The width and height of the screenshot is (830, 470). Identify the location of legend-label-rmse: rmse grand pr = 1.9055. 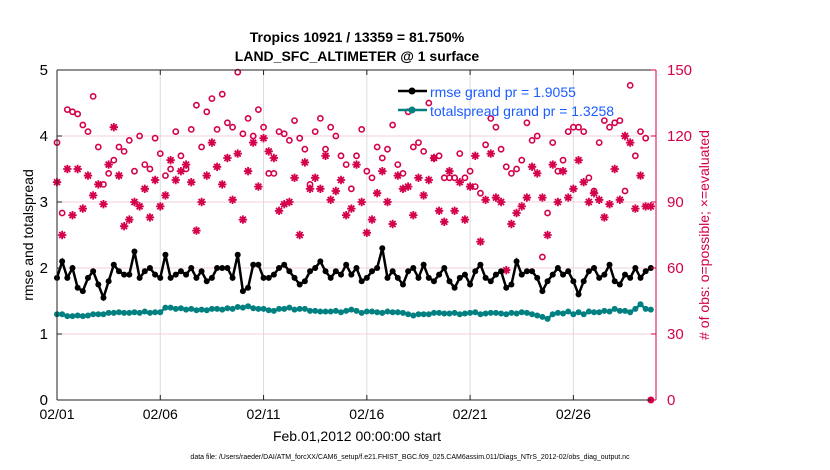
(503, 92).